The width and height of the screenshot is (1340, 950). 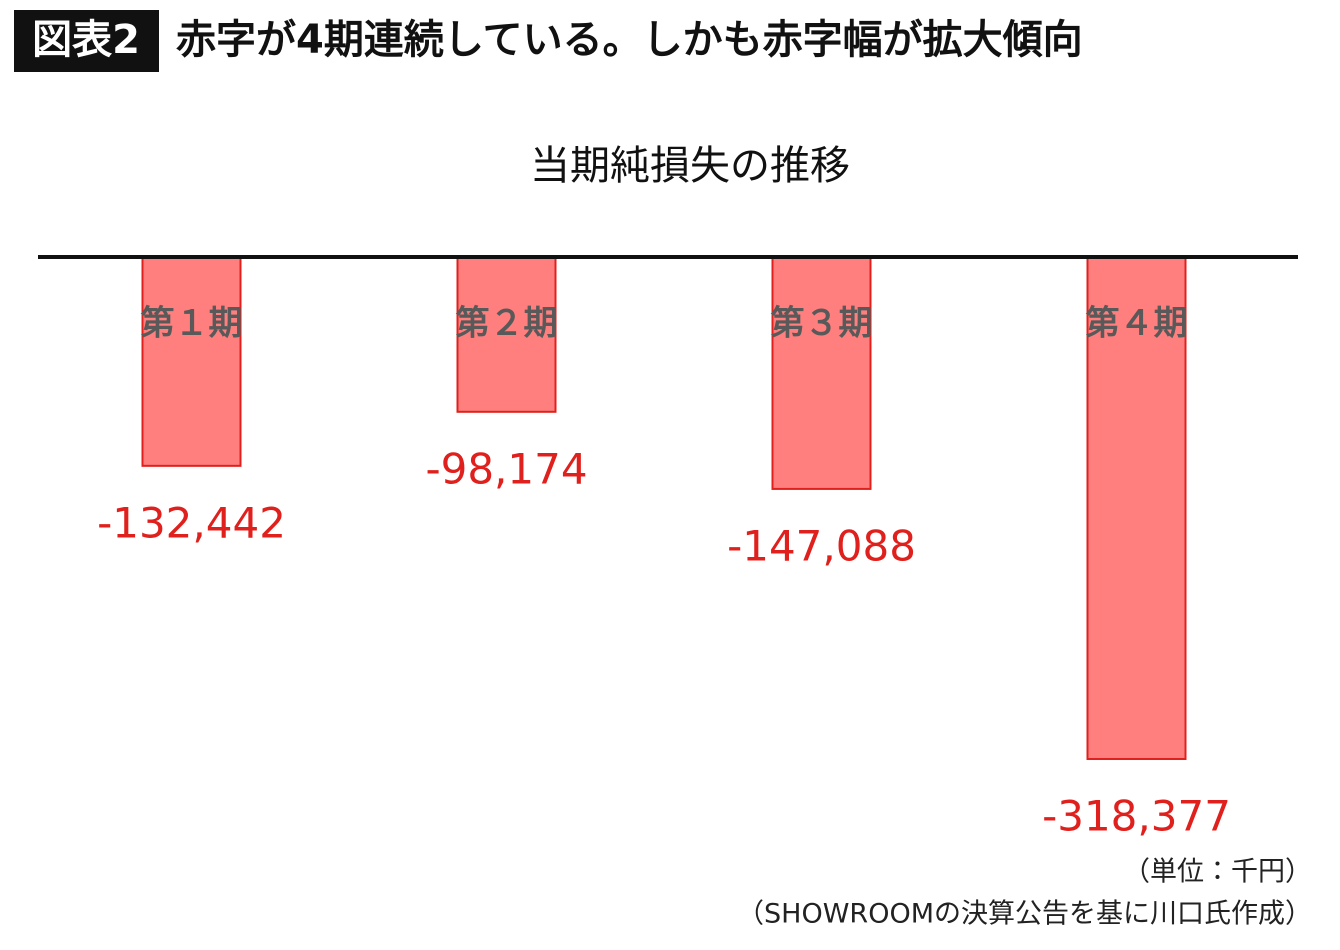 What do you see at coordinates (506, 468) in the screenshot?
I see `value-label: -98,174` at bounding box center [506, 468].